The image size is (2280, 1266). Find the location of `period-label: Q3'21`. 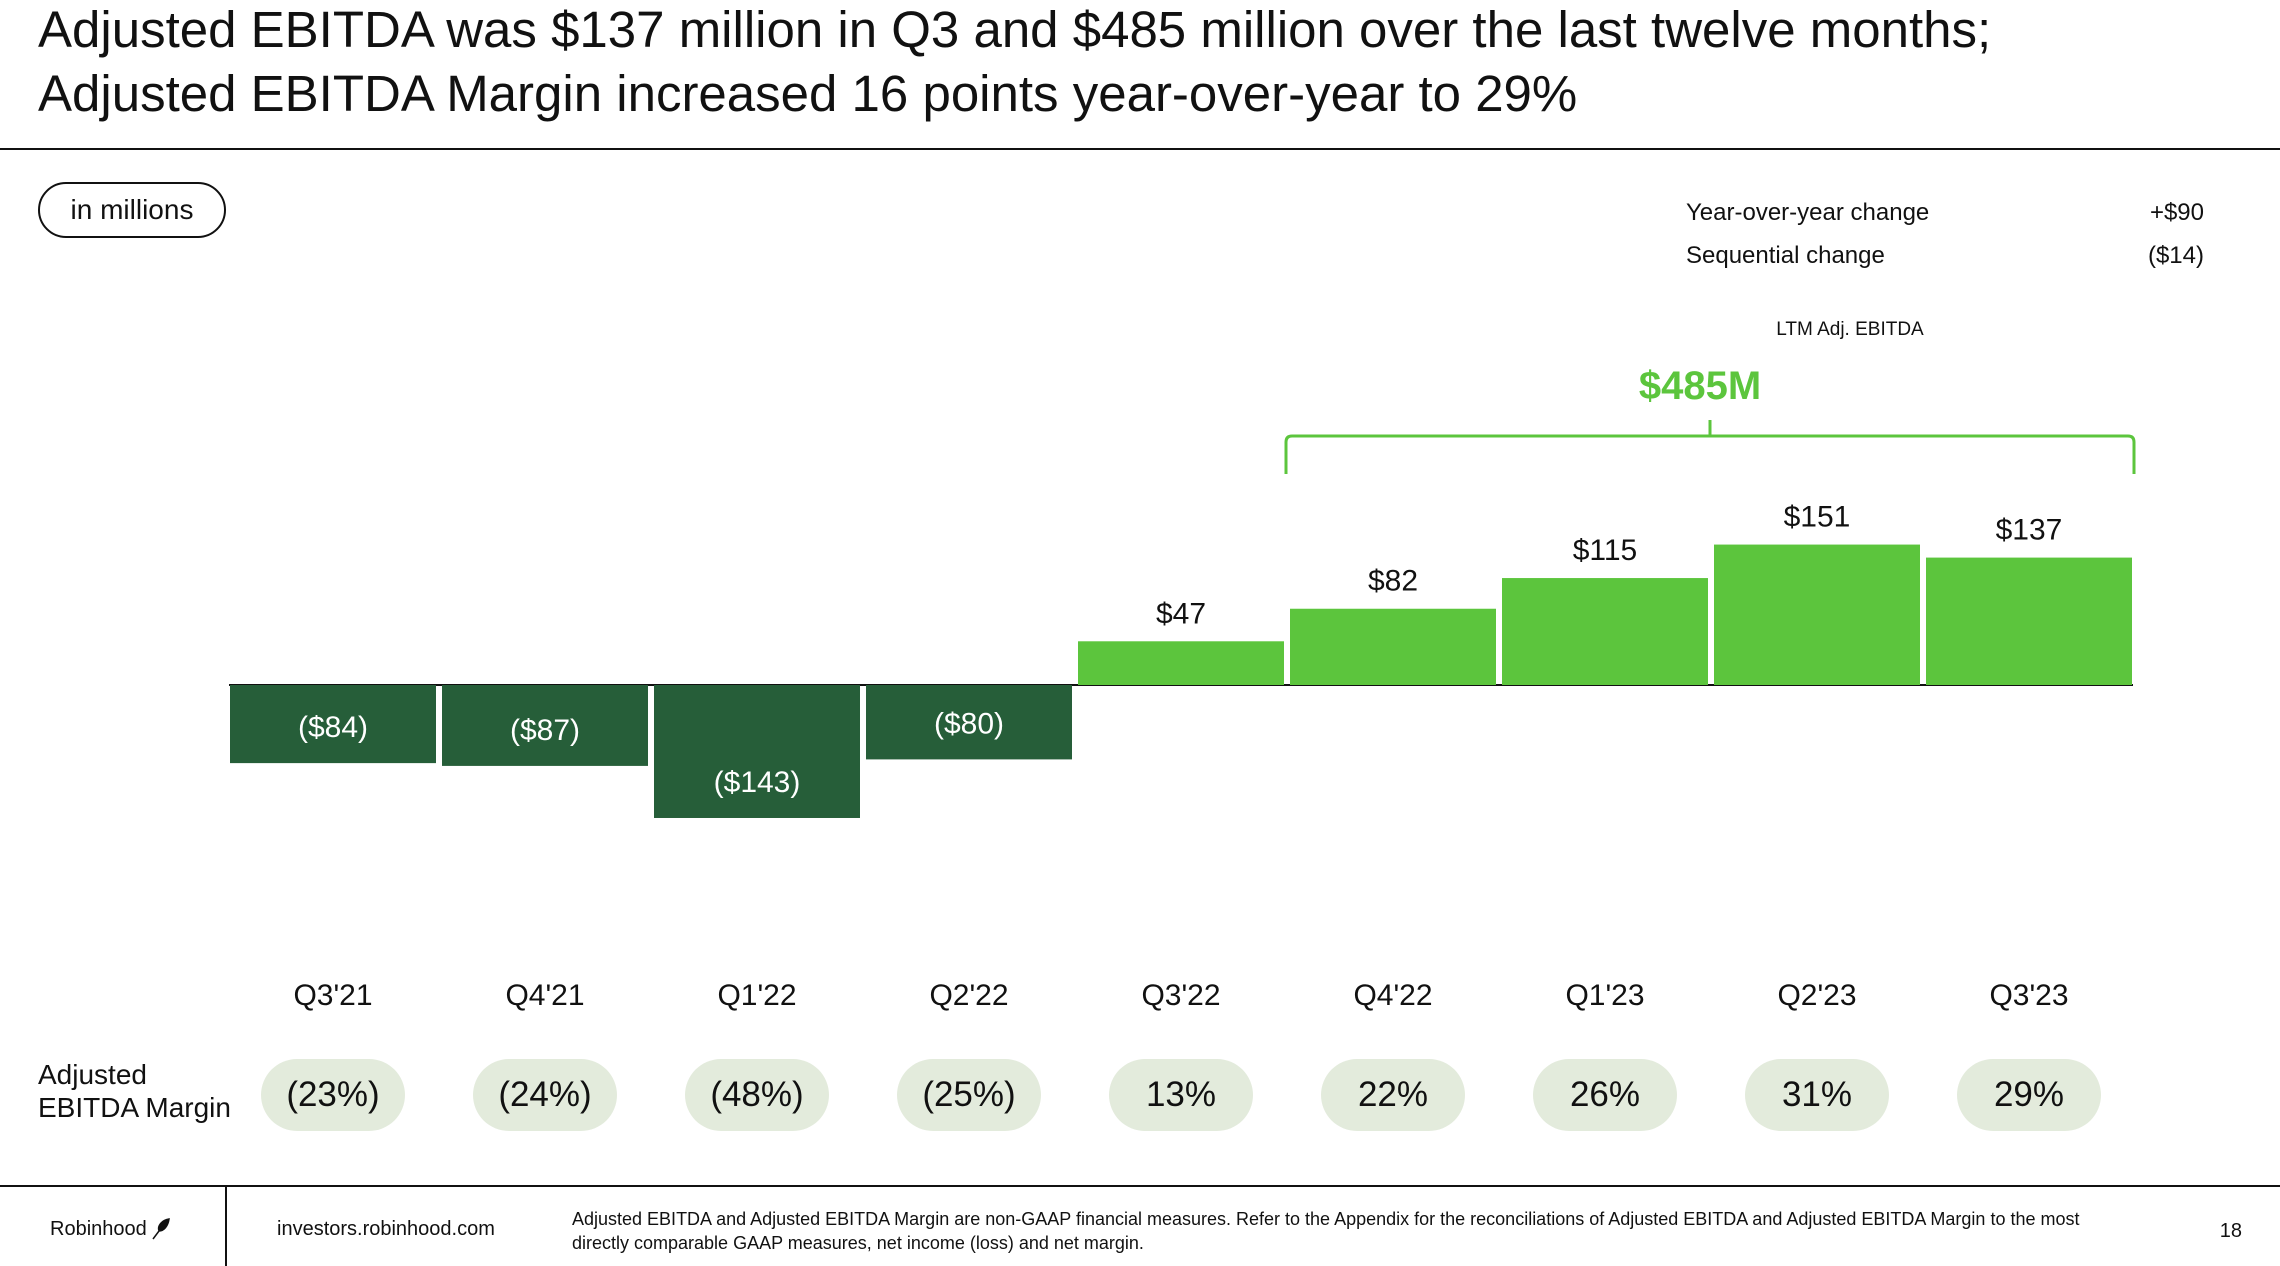

period-label: Q3'21 is located at coordinates (333, 995).